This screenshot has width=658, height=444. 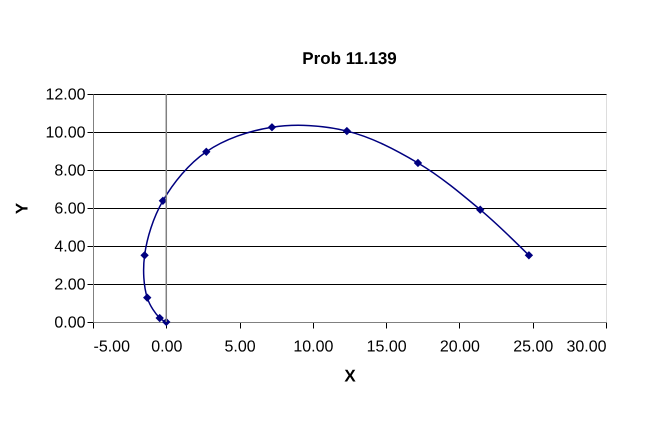 I want to click on y-tick-label: 10.00, so click(x=65, y=133).